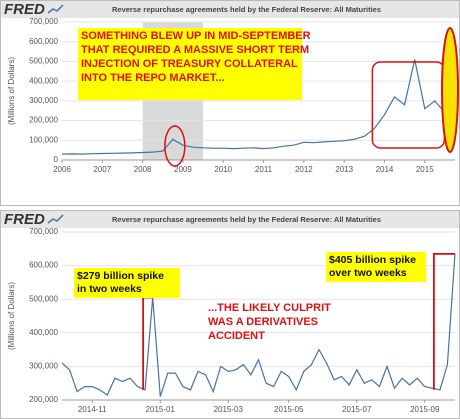  What do you see at coordinates (236, 336) in the screenshot?
I see `annotation-text: ACCIDENT` at bounding box center [236, 336].